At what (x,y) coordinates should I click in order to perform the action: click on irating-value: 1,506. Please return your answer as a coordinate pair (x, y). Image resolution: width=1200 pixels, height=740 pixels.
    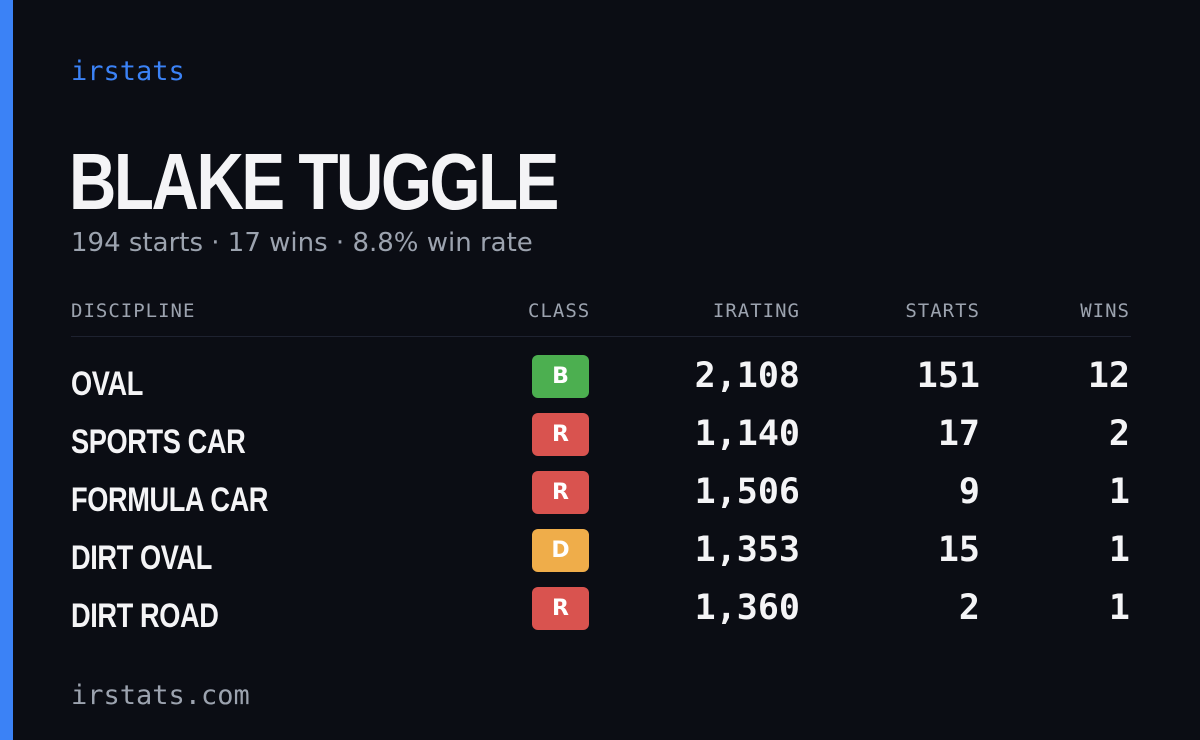
    Looking at the image, I should click on (747, 492).